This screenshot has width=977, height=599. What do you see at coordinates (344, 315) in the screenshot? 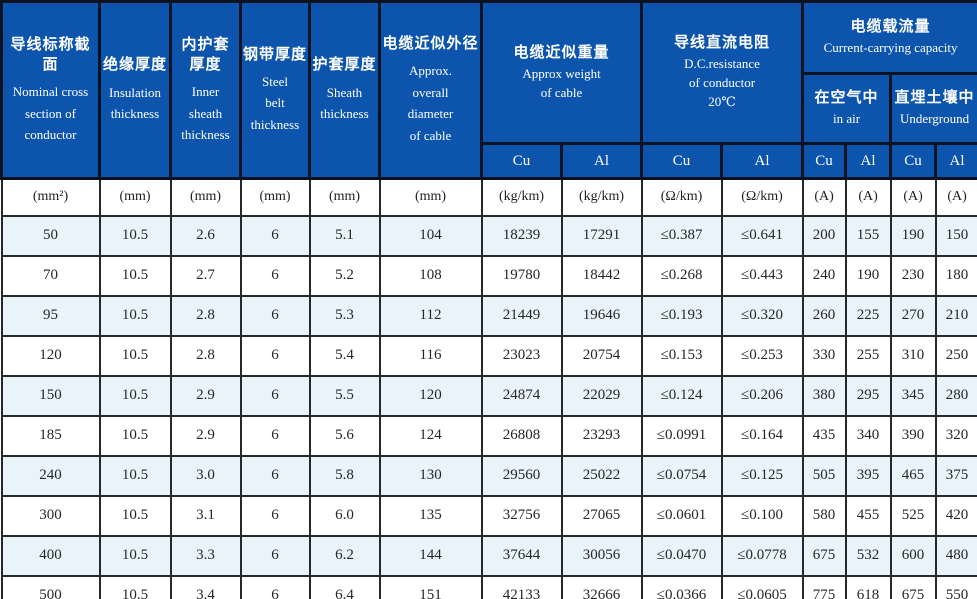
I see `data-cell: 5.3` at bounding box center [344, 315].